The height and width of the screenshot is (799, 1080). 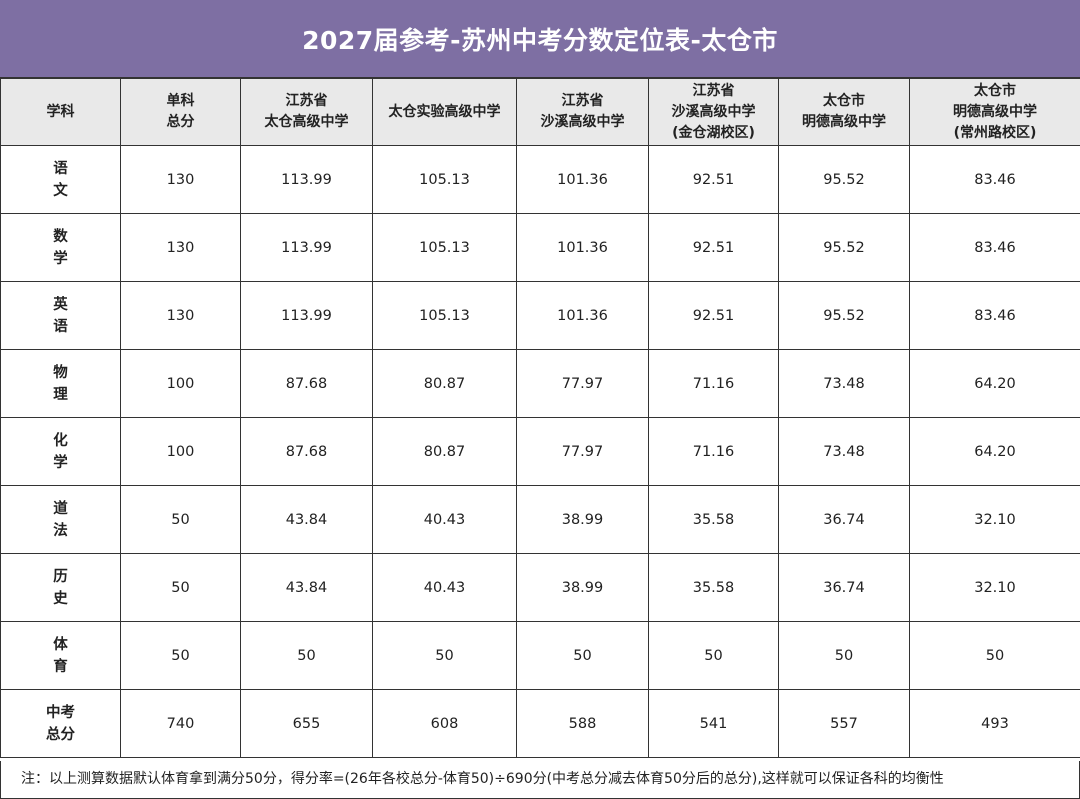 I want to click on score-cell: 608, so click(x=444, y=723).